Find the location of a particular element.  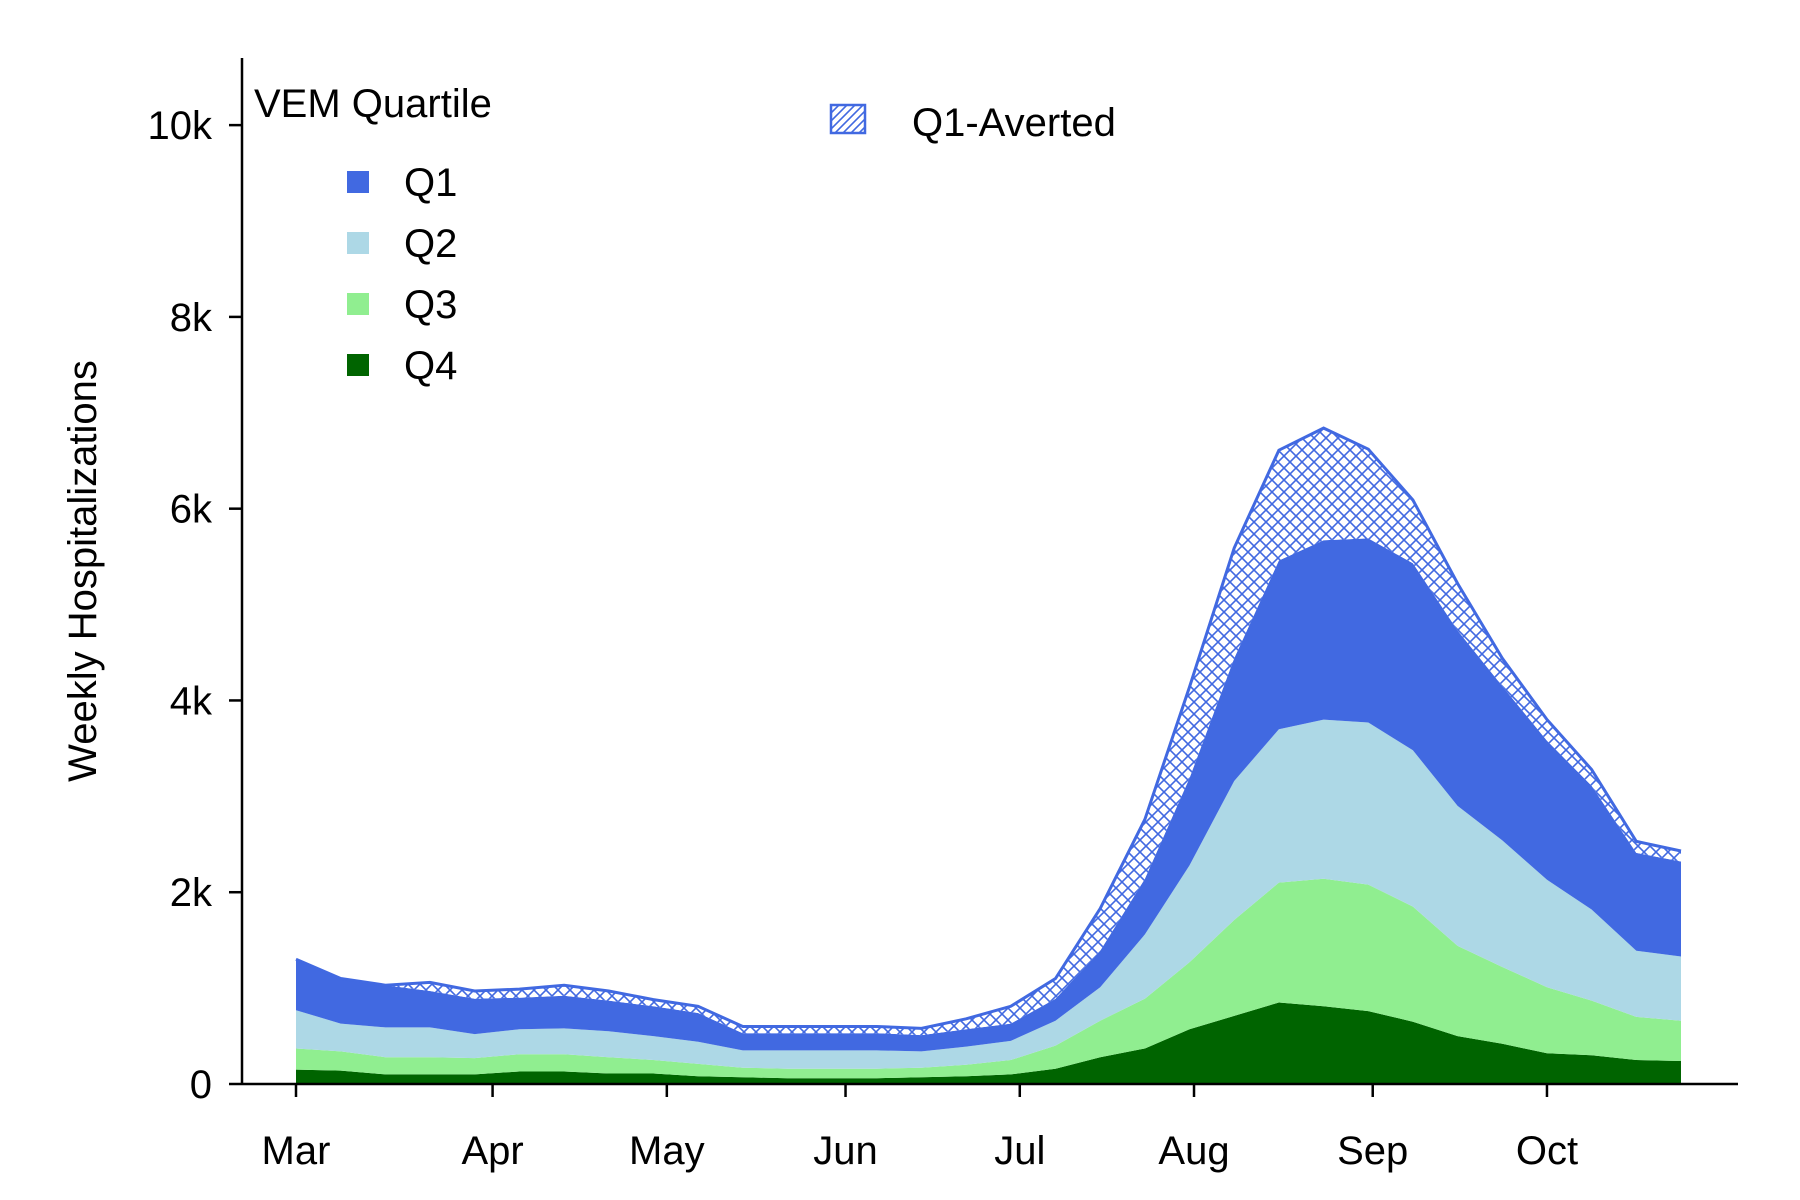

legend-label-q1-averted: Q1-Averted is located at coordinates (1014, 123).